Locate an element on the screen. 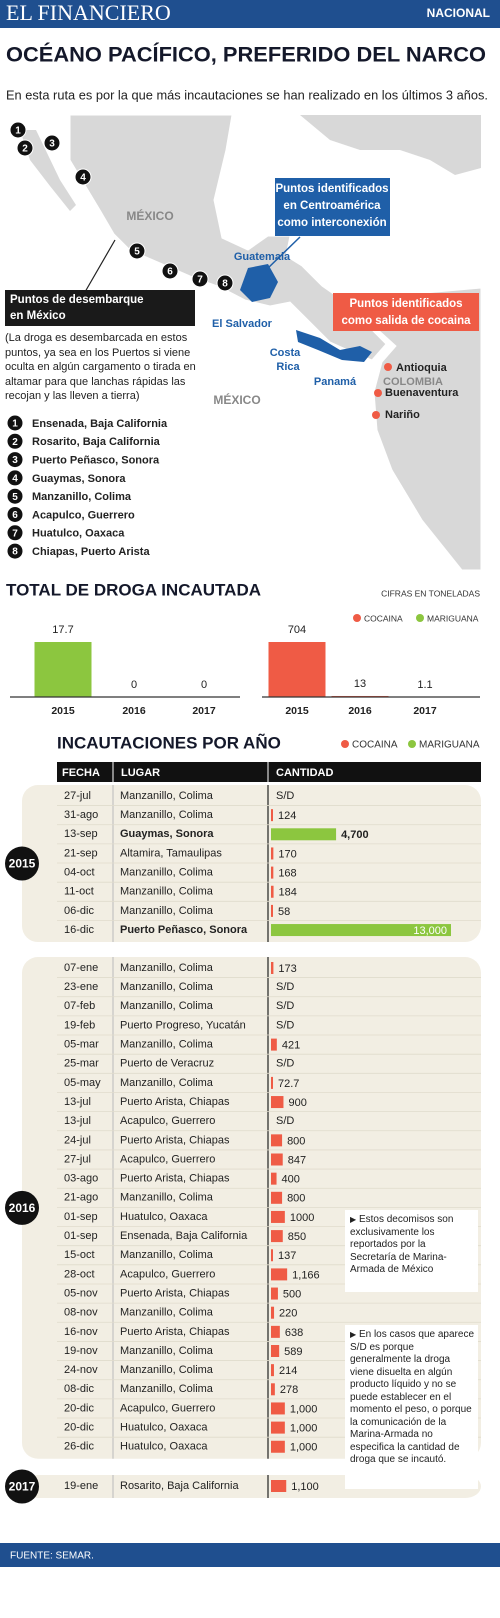 The height and width of the screenshot is (1618, 500). land-usa is located at coordinates (390, 145).